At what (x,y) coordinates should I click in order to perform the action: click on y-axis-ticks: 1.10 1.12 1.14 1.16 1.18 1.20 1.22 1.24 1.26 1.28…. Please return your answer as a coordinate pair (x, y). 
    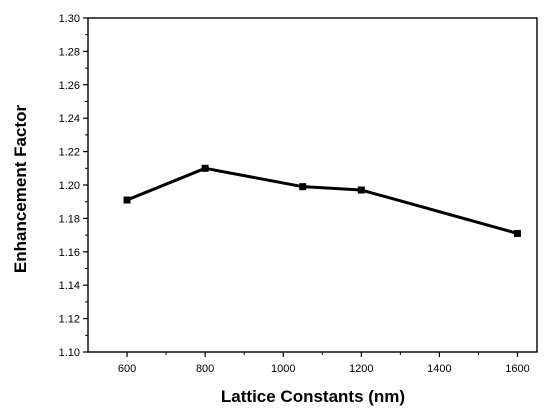
    Looking at the image, I should click on (73, 186).